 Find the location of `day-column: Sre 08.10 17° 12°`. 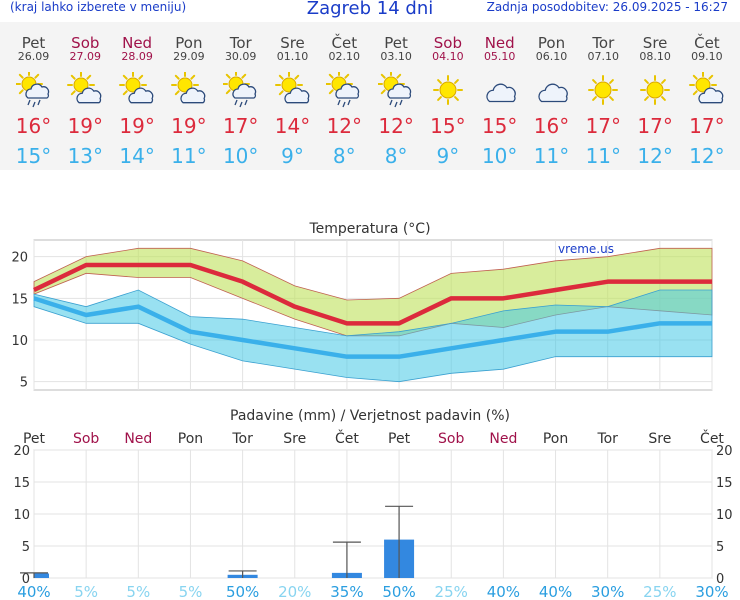

day-column: Sre 08.10 17° 12° is located at coordinates (655, 96).